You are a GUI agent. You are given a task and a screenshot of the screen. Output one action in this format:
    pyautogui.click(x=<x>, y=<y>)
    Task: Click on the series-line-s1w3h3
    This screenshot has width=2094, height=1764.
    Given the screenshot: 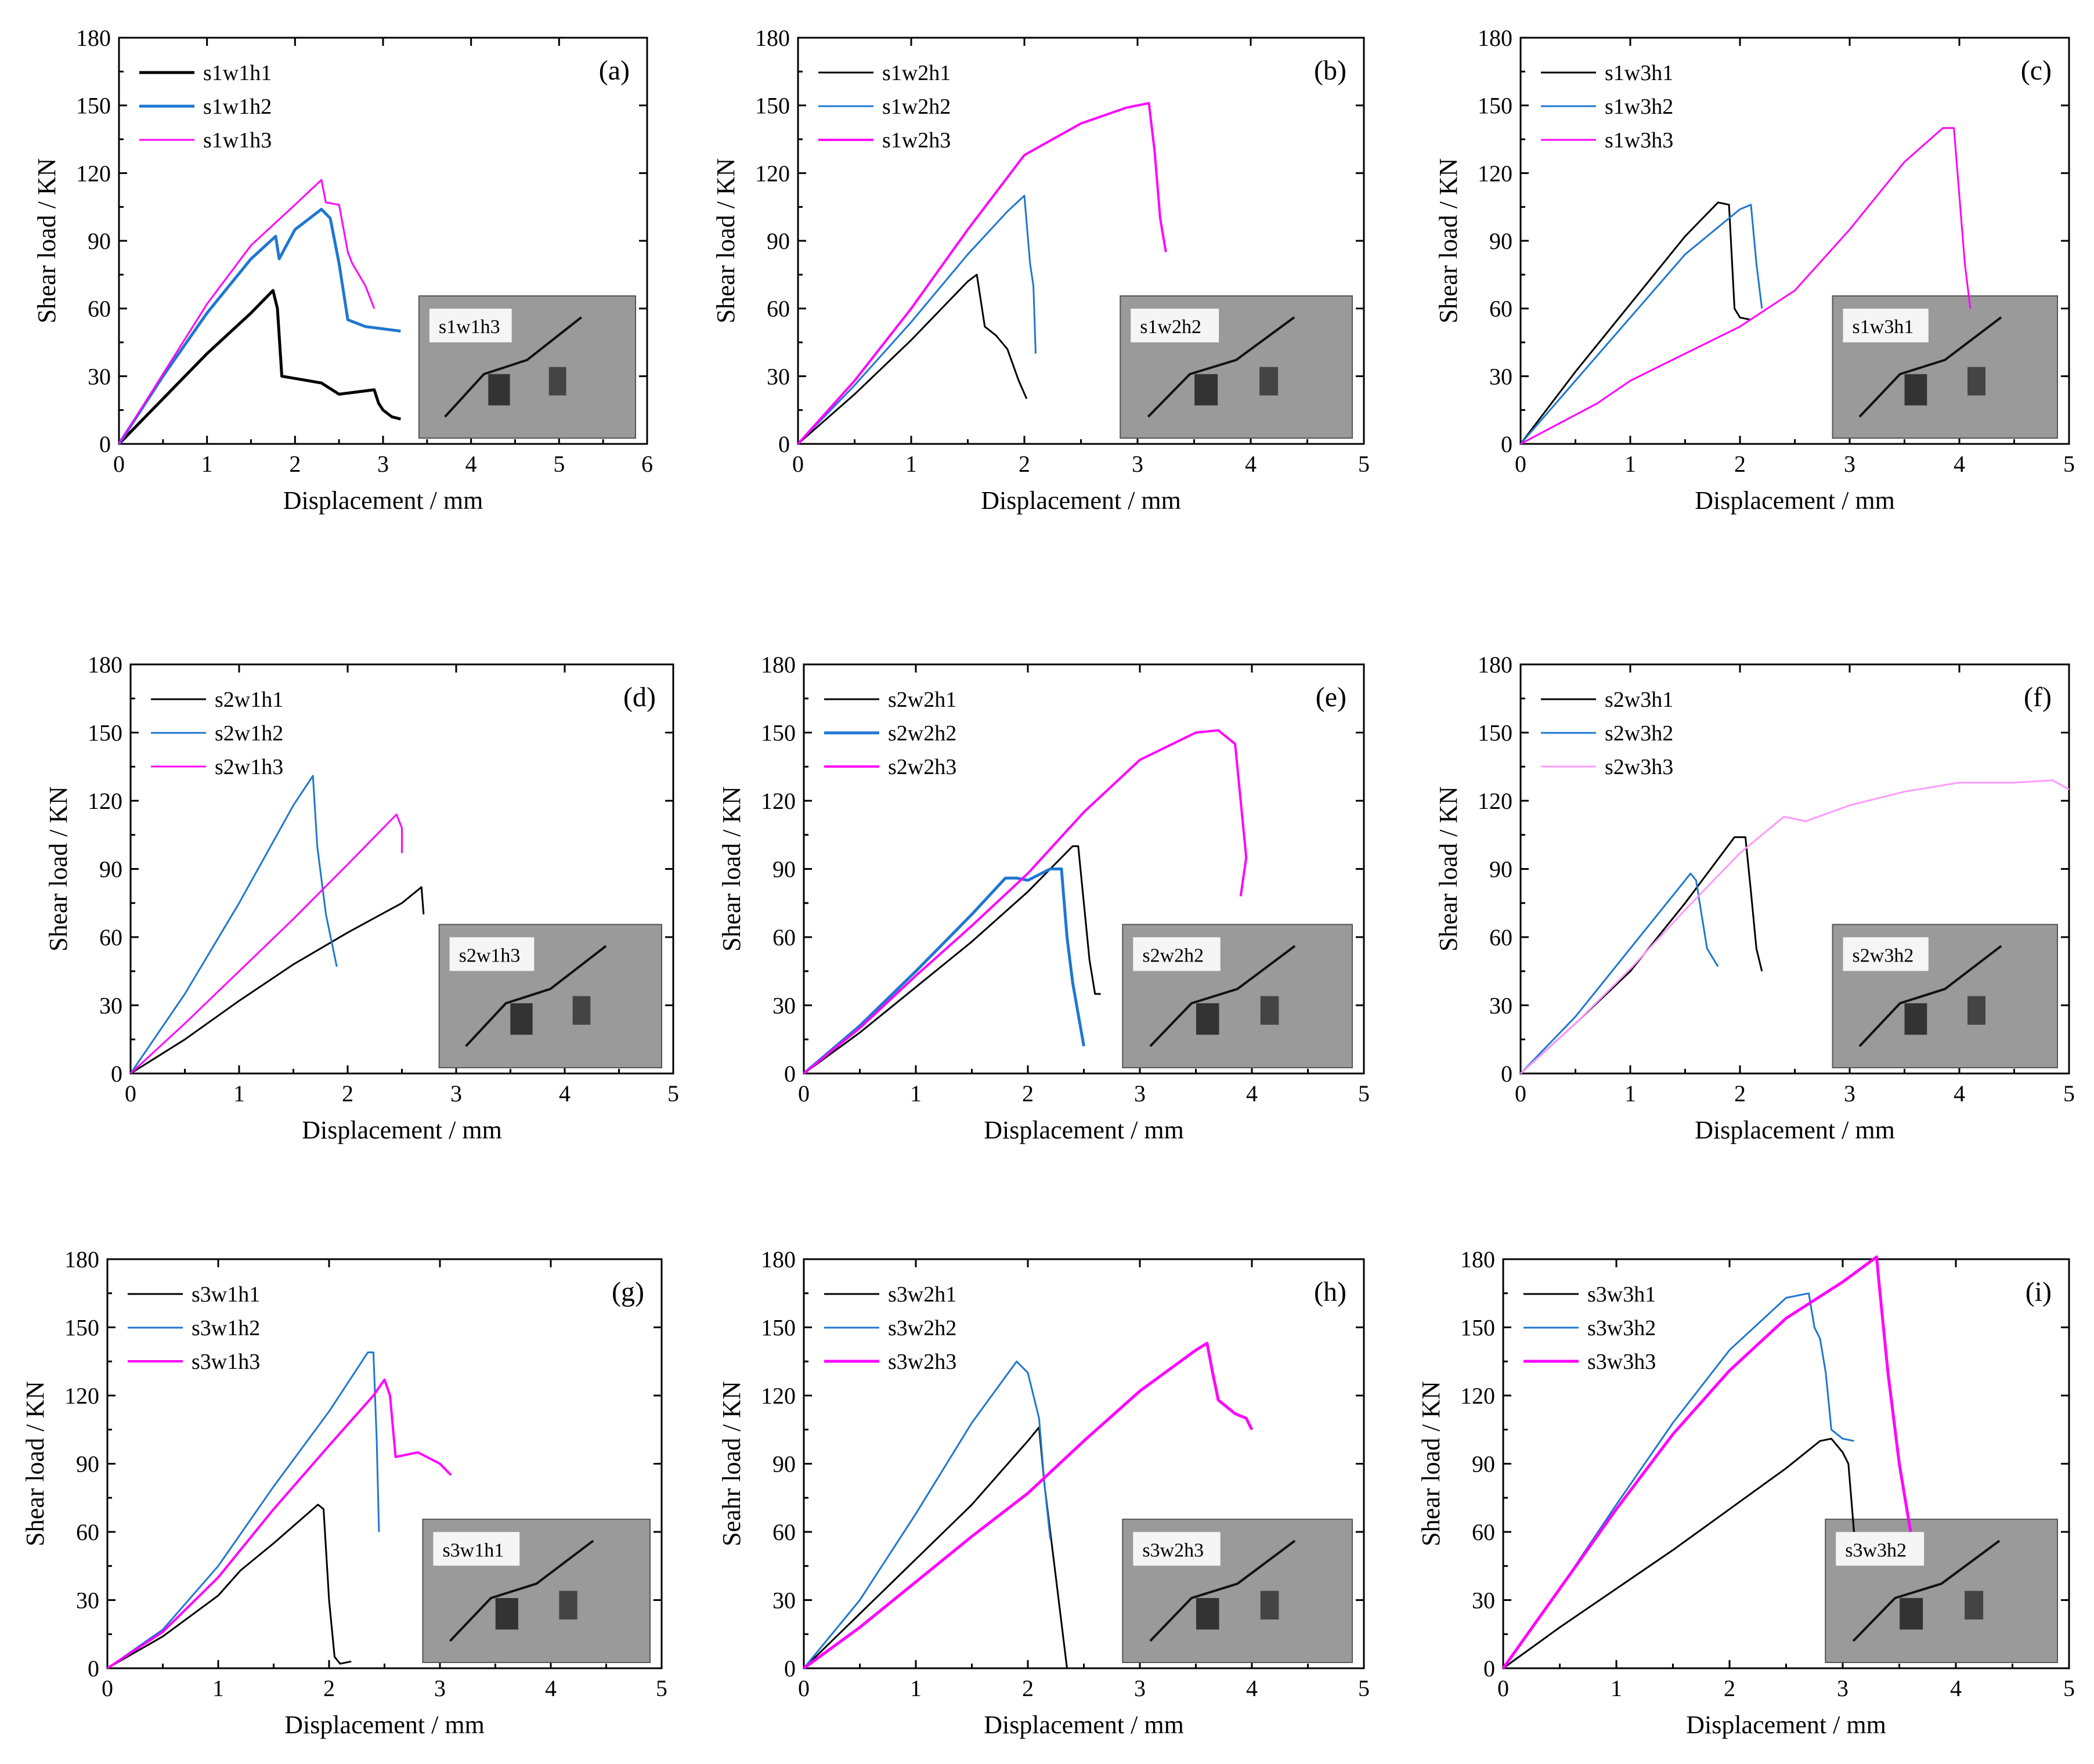 What is the action you would take?
    pyautogui.click(x=1746, y=286)
    